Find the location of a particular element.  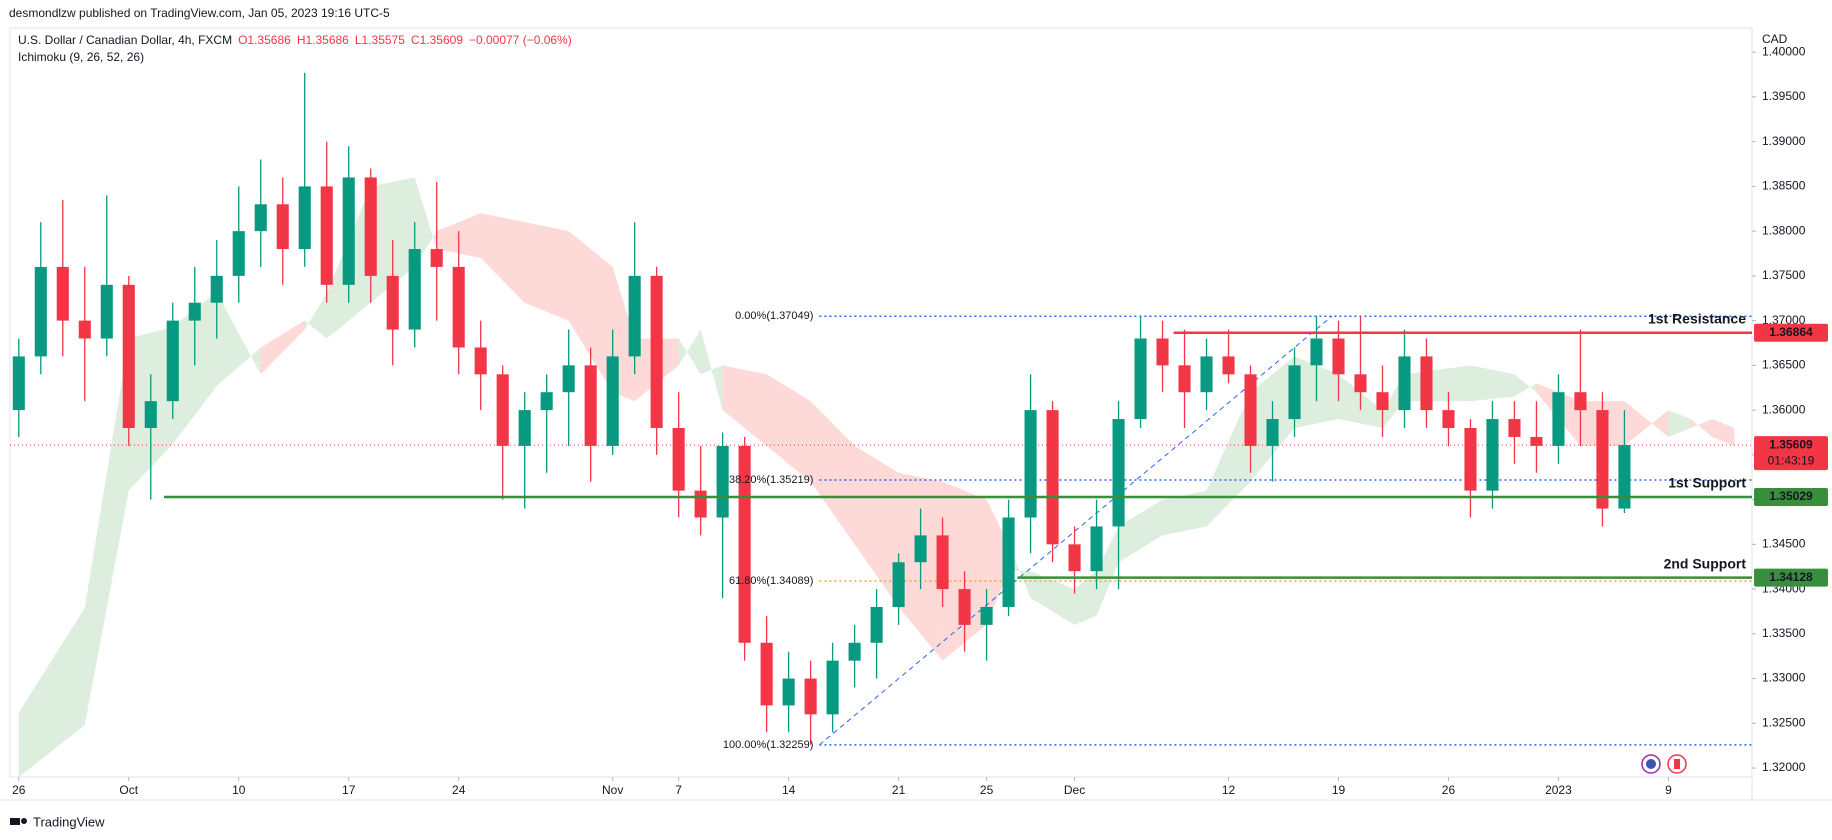

ohlc-value: L1.35575 is located at coordinates (380, 40).